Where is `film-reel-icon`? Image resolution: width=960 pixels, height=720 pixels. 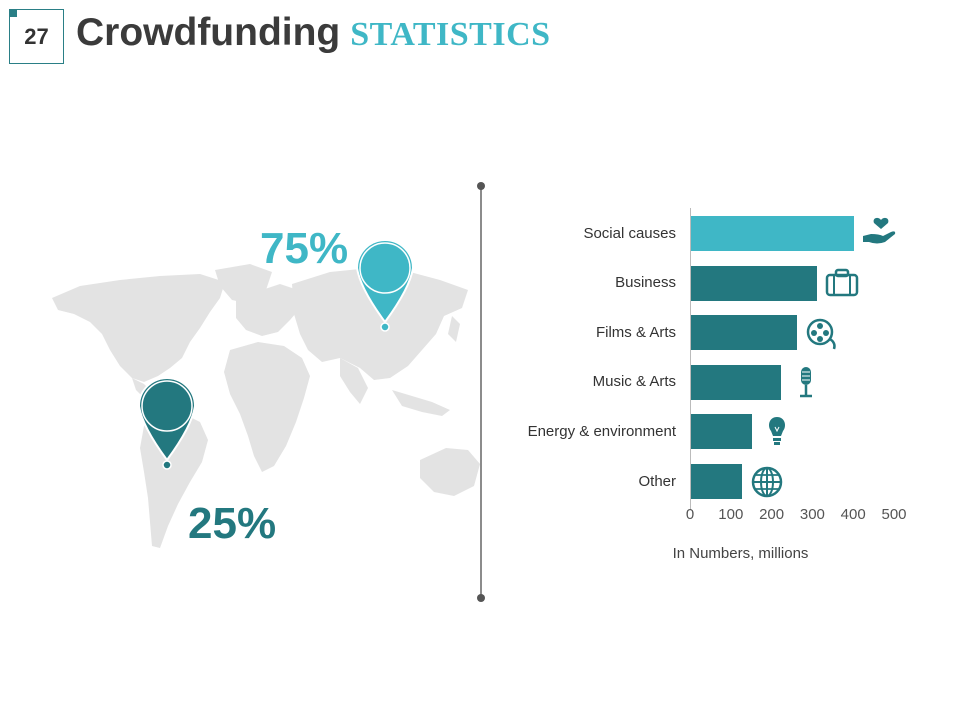 film-reel-icon is located at coordinates (822, 333).